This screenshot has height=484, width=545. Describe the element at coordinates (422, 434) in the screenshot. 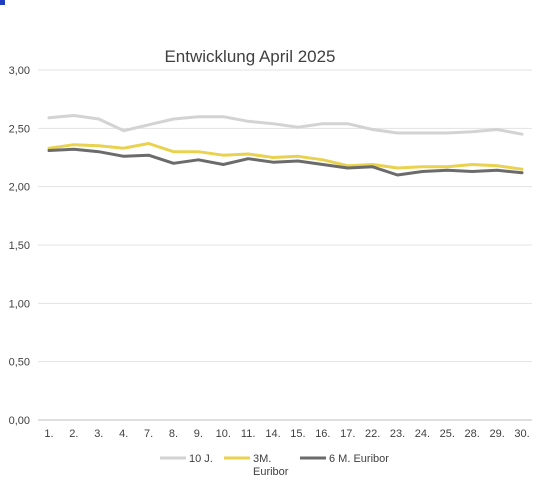

I see `x-tick-label: 24.` at that location.